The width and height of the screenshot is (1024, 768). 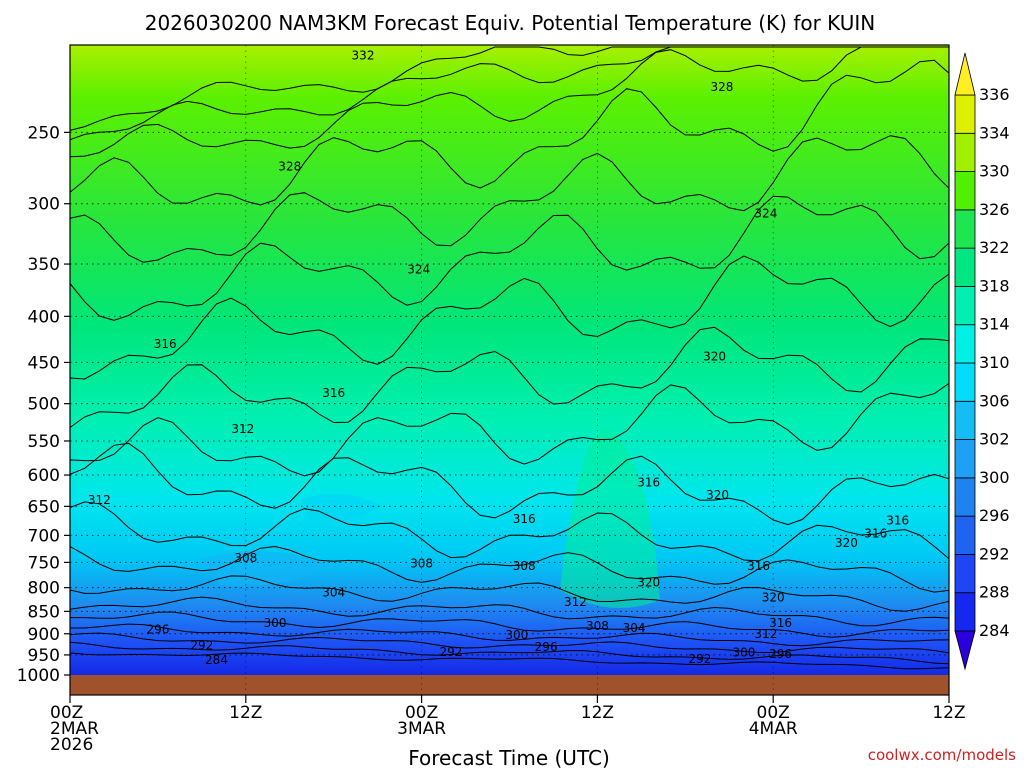 What do you see at coordinates (780, 623) in the screenshot?
I see `contour-label-25: 316` at bounding box center [780, 623].